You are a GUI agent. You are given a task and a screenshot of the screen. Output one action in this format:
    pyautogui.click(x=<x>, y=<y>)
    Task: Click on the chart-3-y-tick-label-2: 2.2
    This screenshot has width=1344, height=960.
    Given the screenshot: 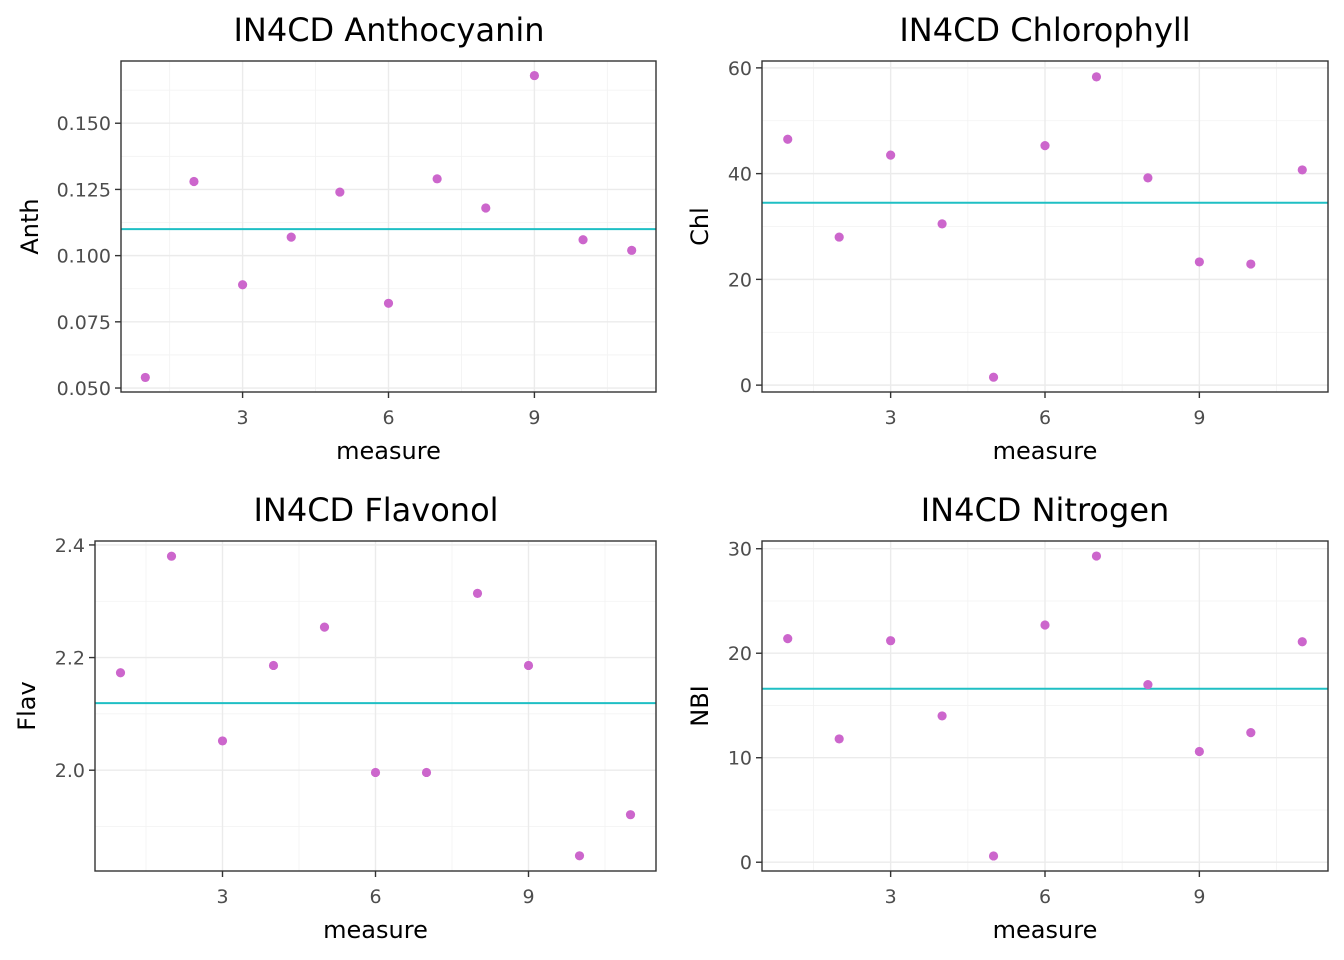 What is the action you would take?
    pyautogui.click(x=70, y=659)
    